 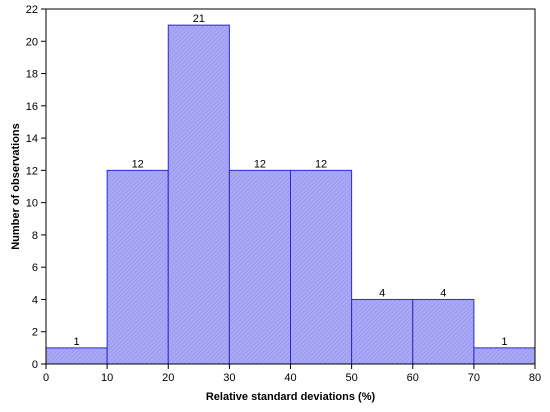 What do you see at coordinates (32, 204) in the screenshot?
I see `y-tick-label: 10` at bounding box center [32, 204].